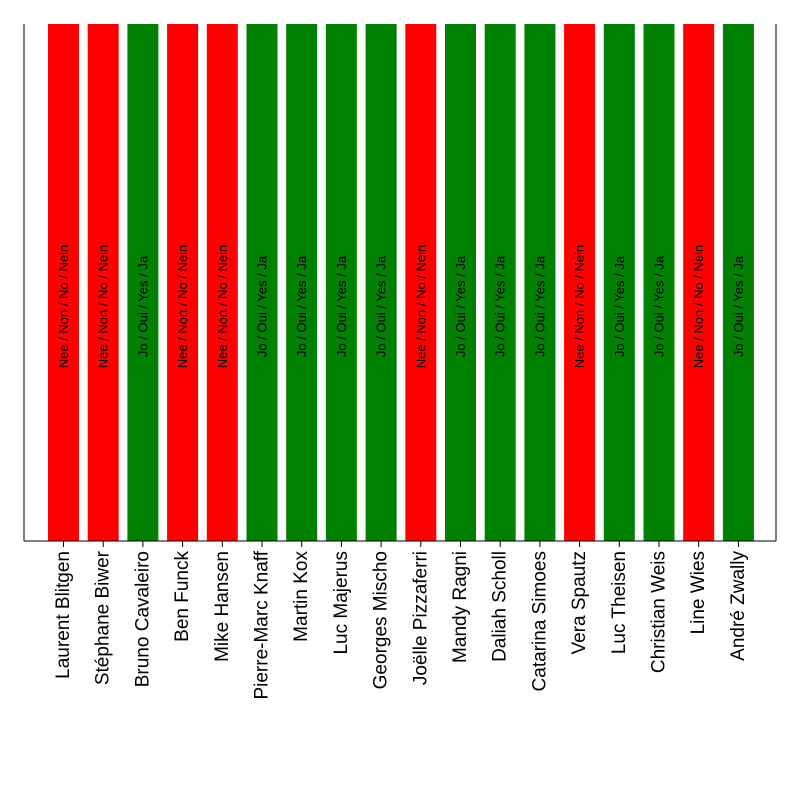  Describe the element at coordinates (460, 306) in the screenshot. I see `bar-label-mandy-ragni: Jo / Oui / Yes / Ja` at that location.